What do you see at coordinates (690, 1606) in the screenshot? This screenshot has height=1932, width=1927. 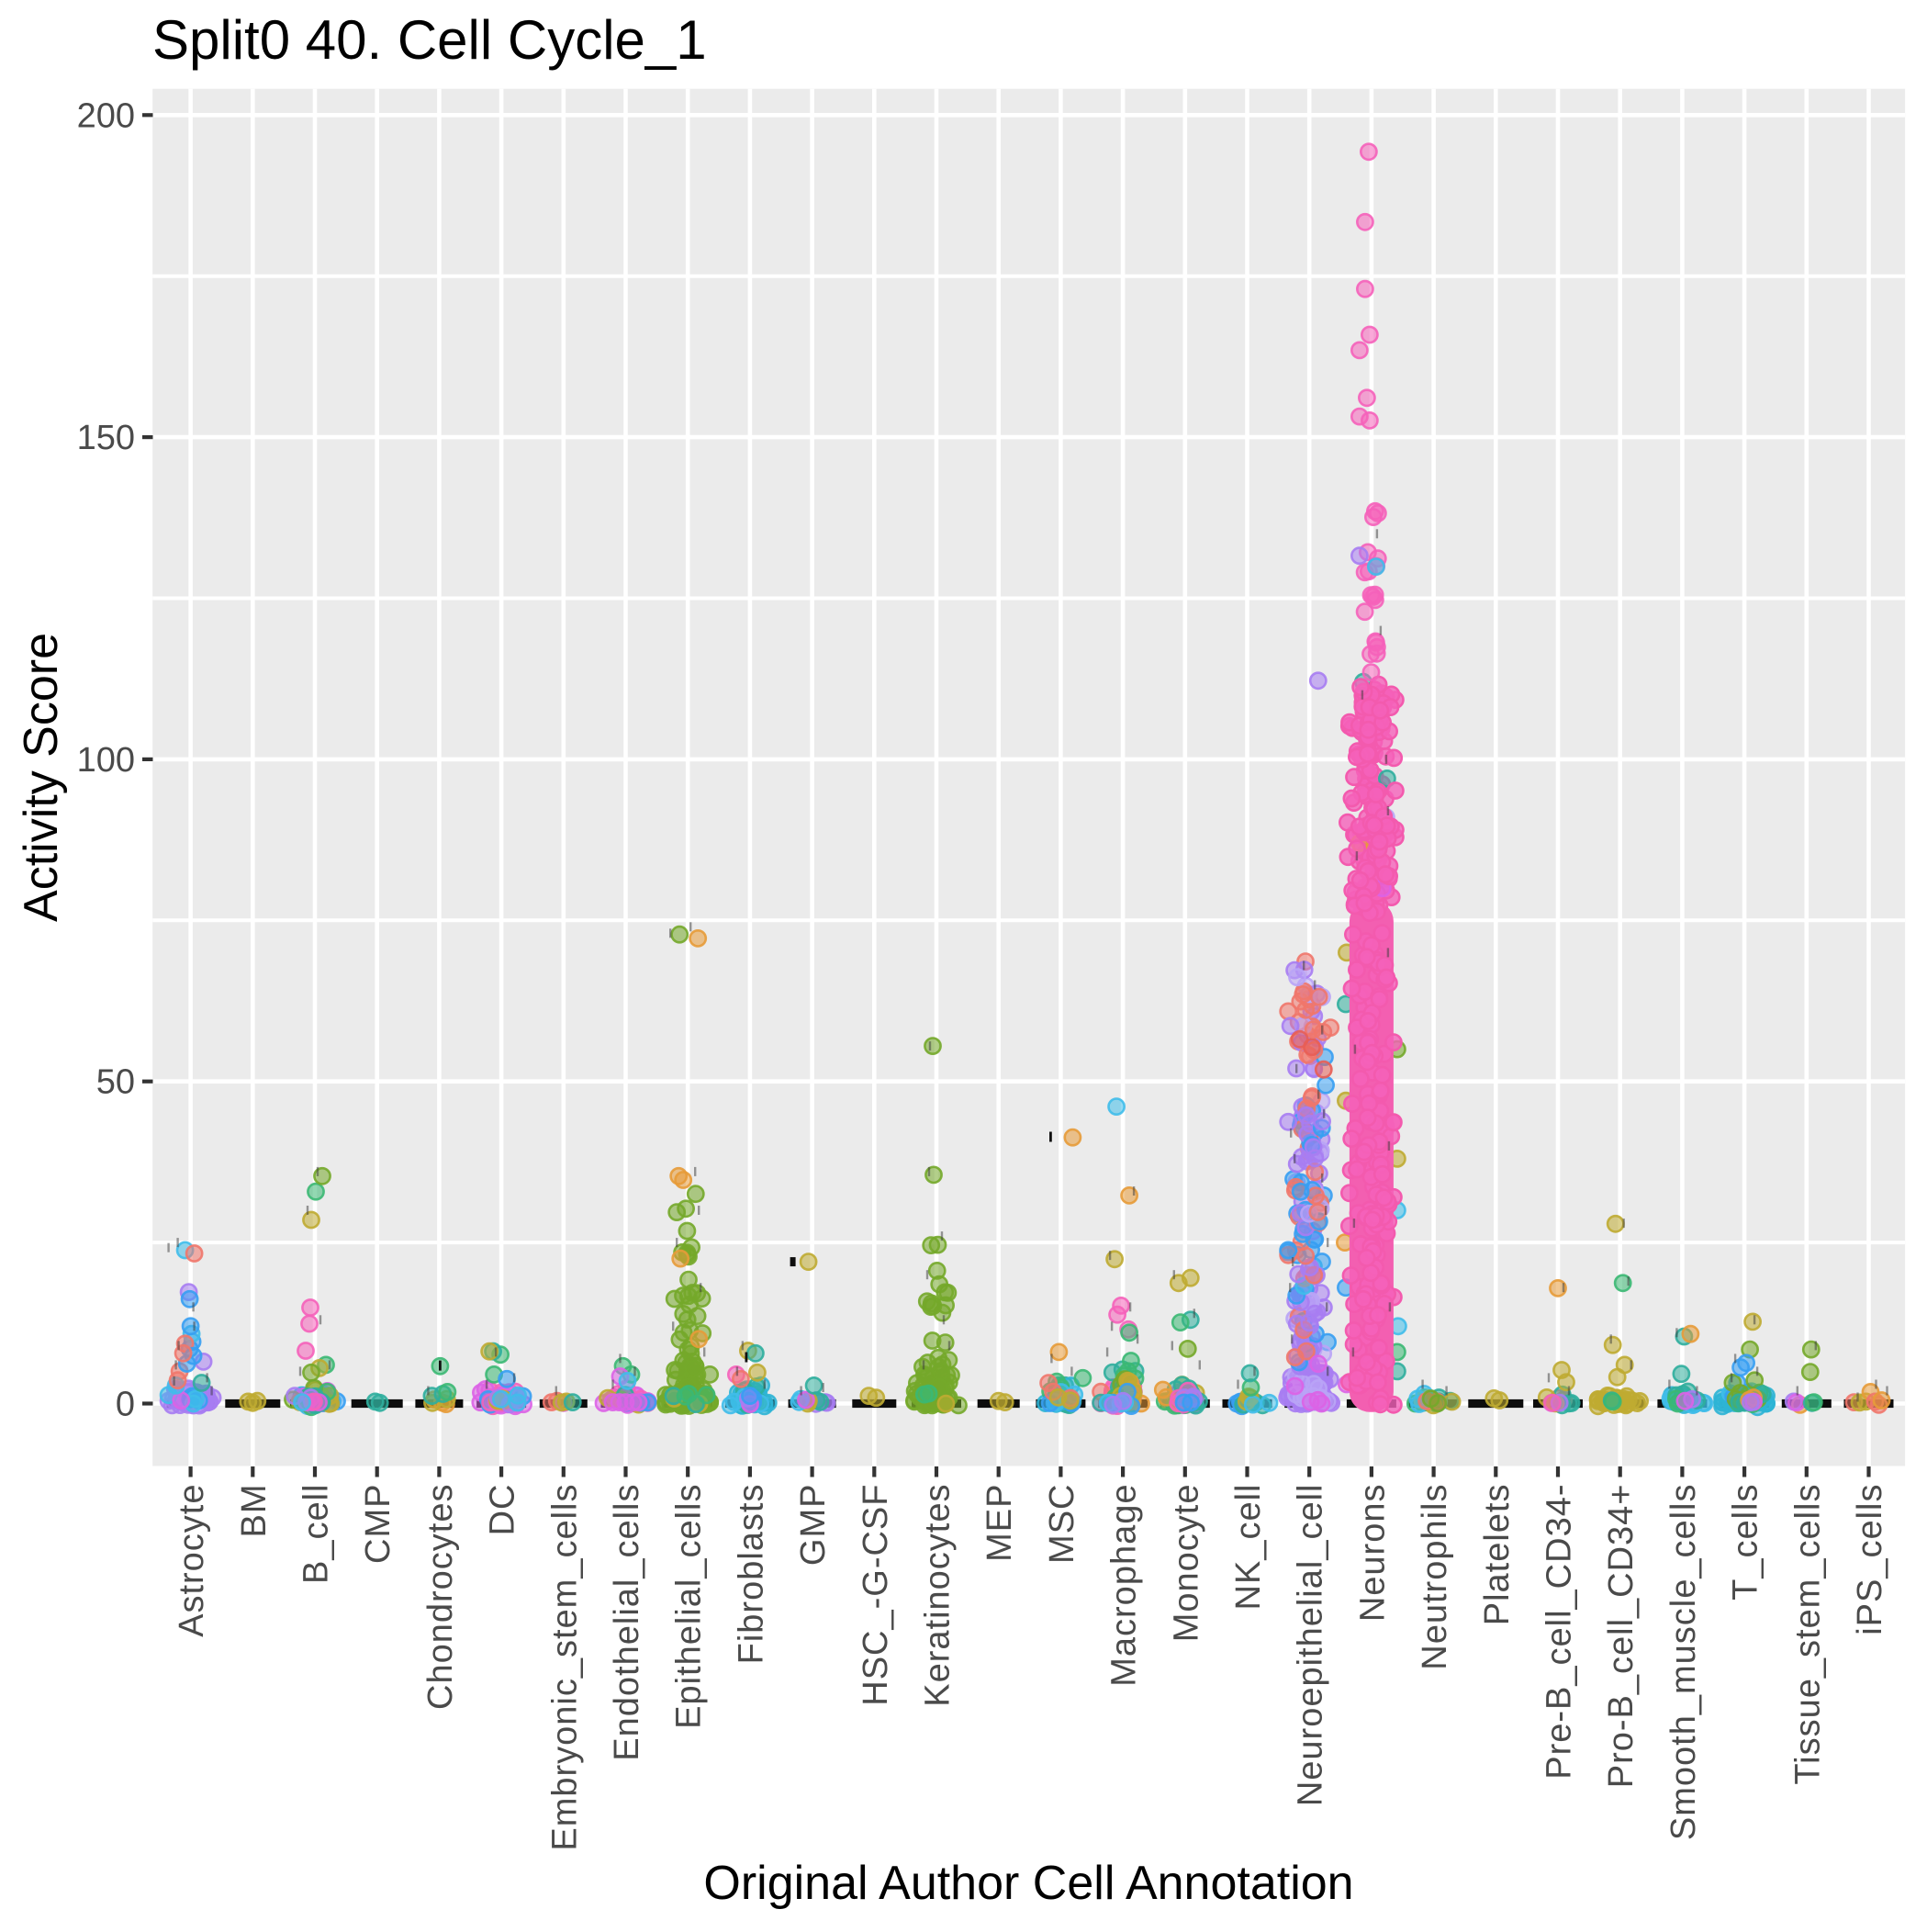 I see `svg-text: Epithelial_cells` at bounding box center [690, 1606].